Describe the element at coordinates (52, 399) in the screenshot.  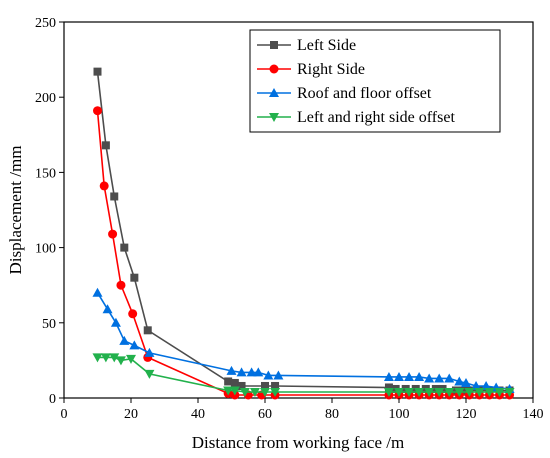
I see `y-tick-label: 0` at that location.